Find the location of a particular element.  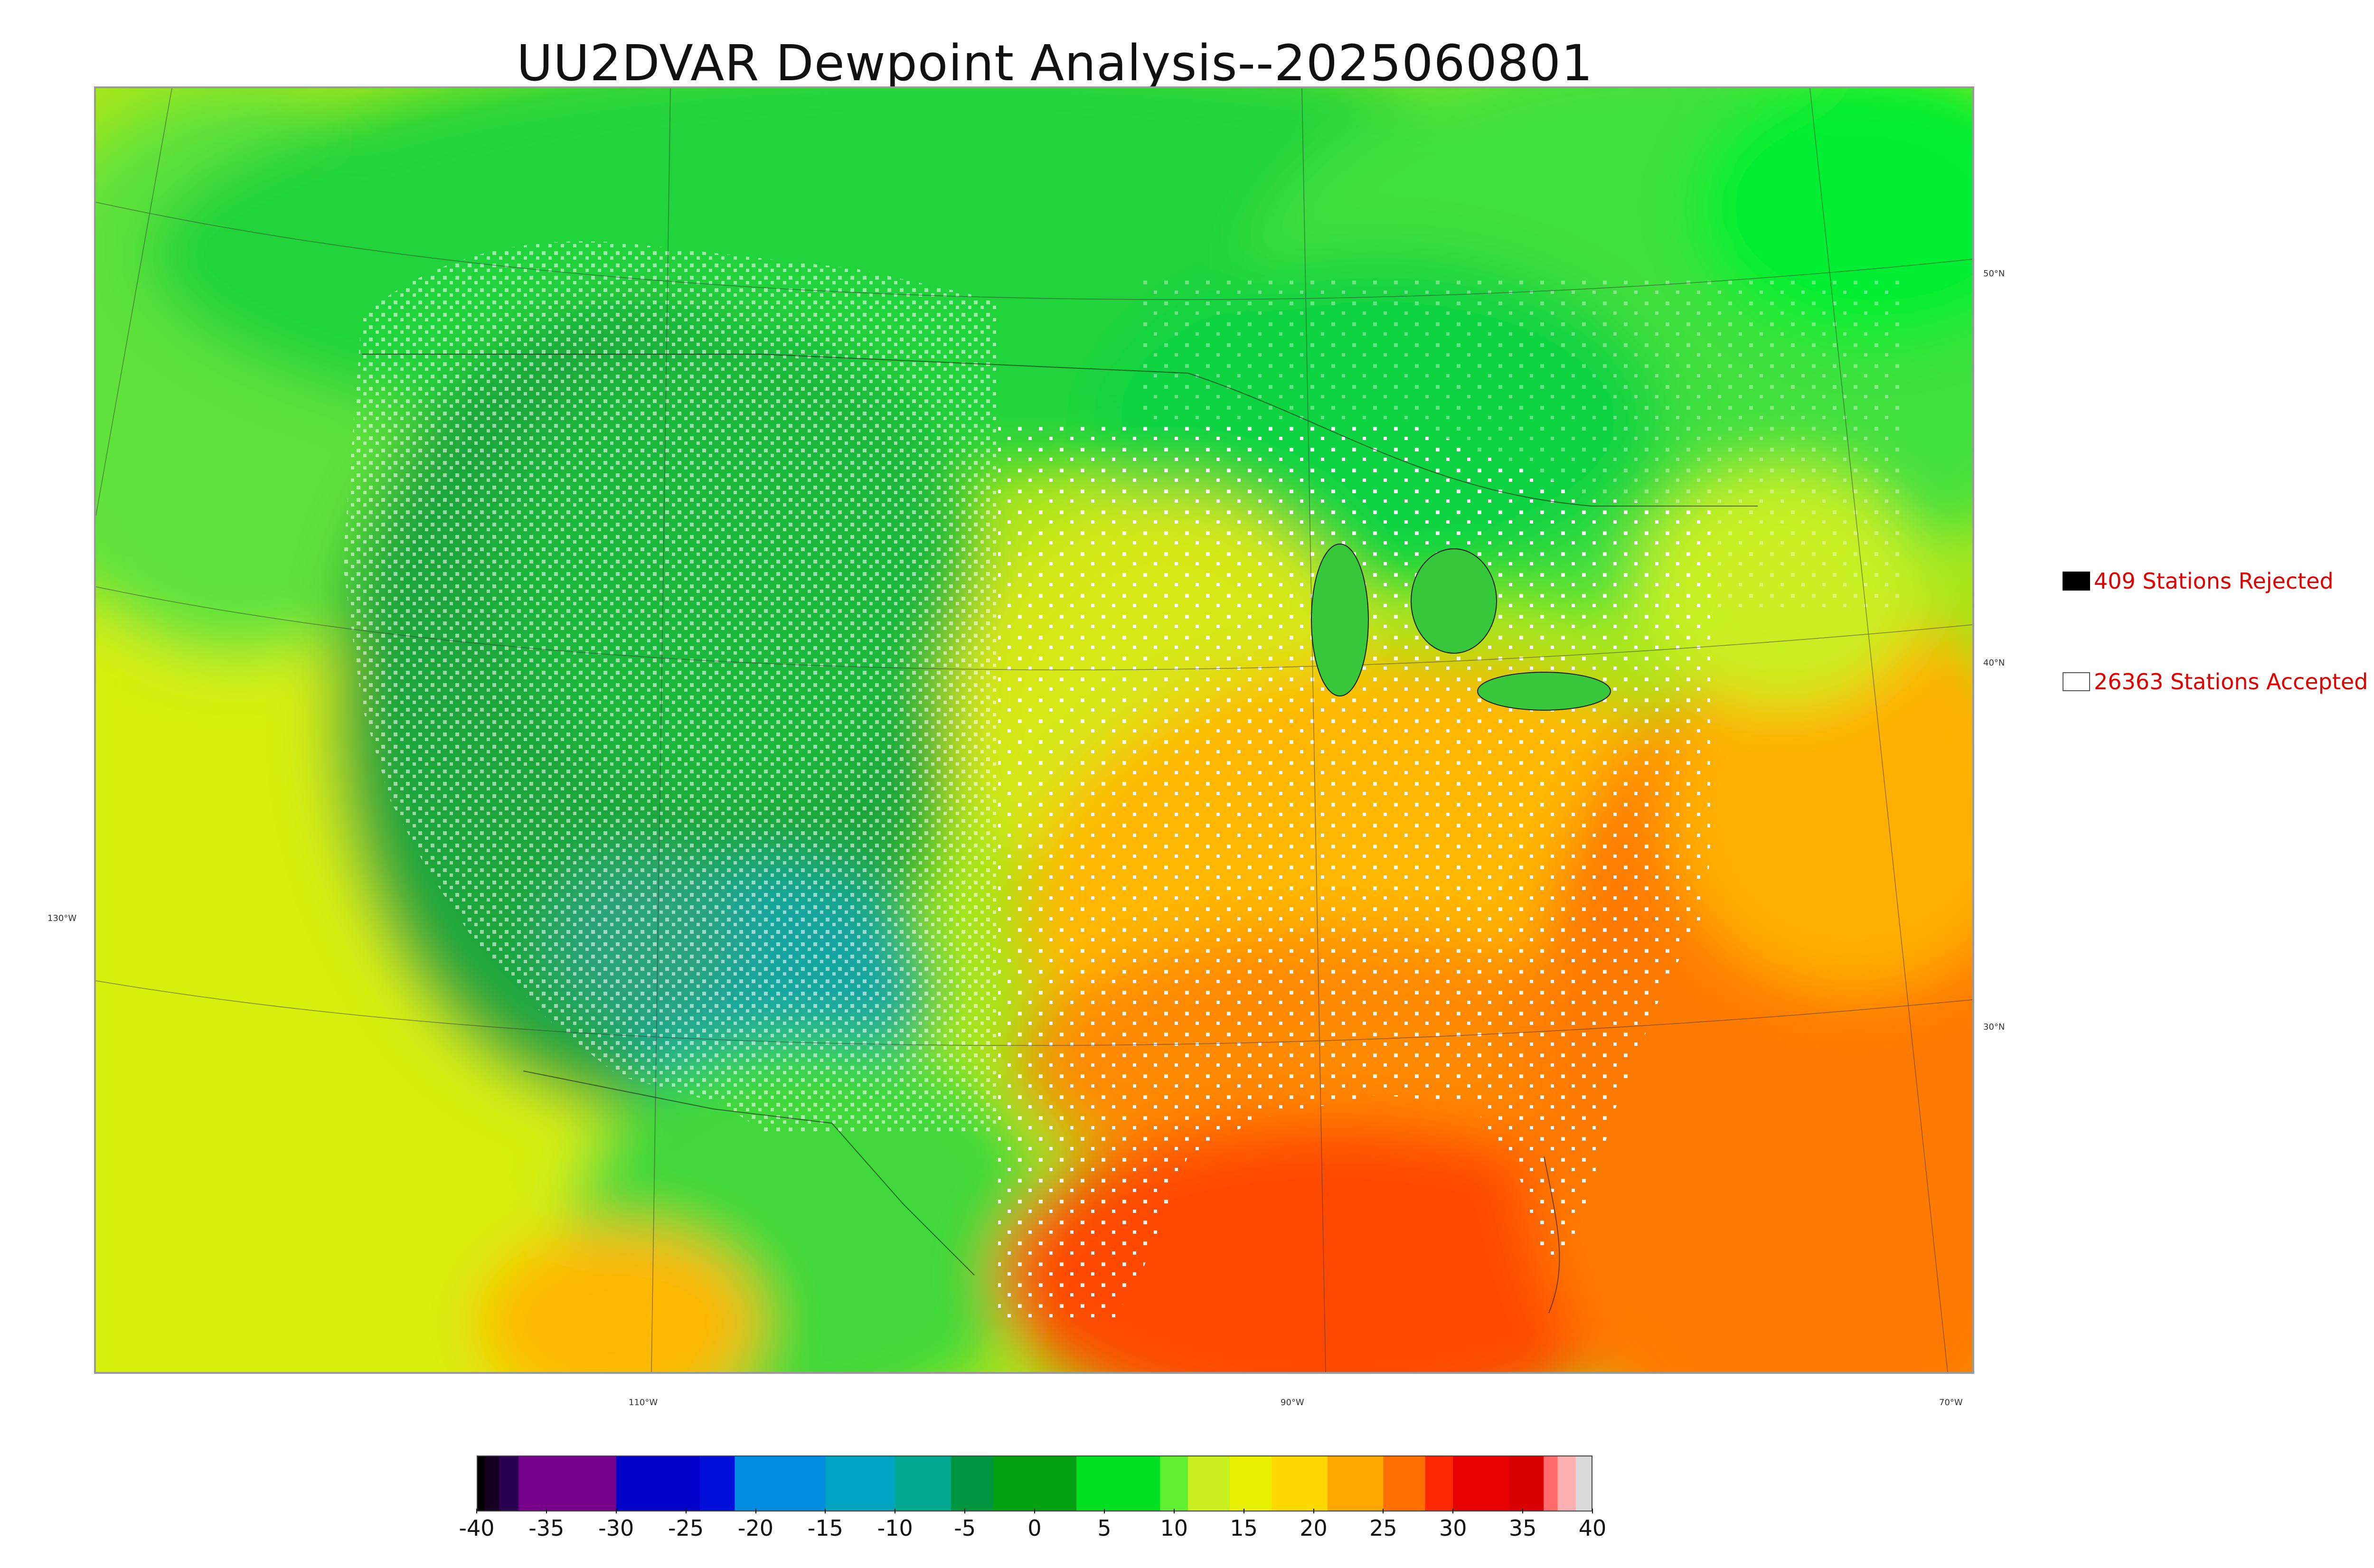

colorbar-tick-label: 30 is located at coordinates (1453, 1528).